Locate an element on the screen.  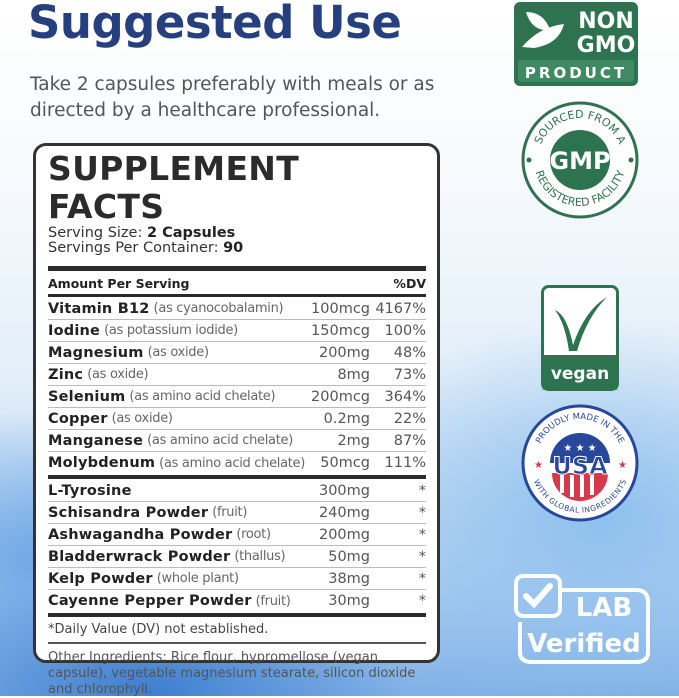
lab-verified-badge: LAB Verified is located at coordinates (582, 619).